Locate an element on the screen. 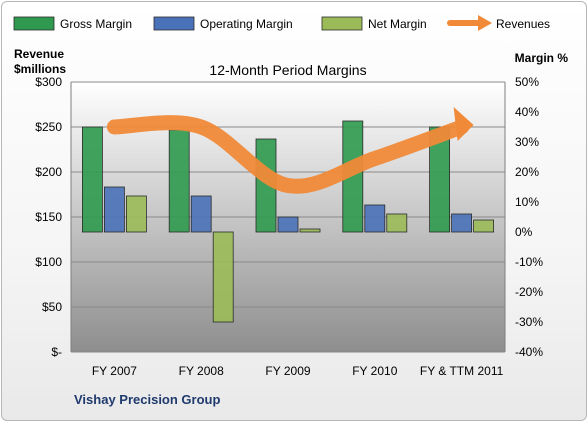 The height and width of the screenshot is (422, 588). left-tick-label: $- is located at coordinates (56, 352).